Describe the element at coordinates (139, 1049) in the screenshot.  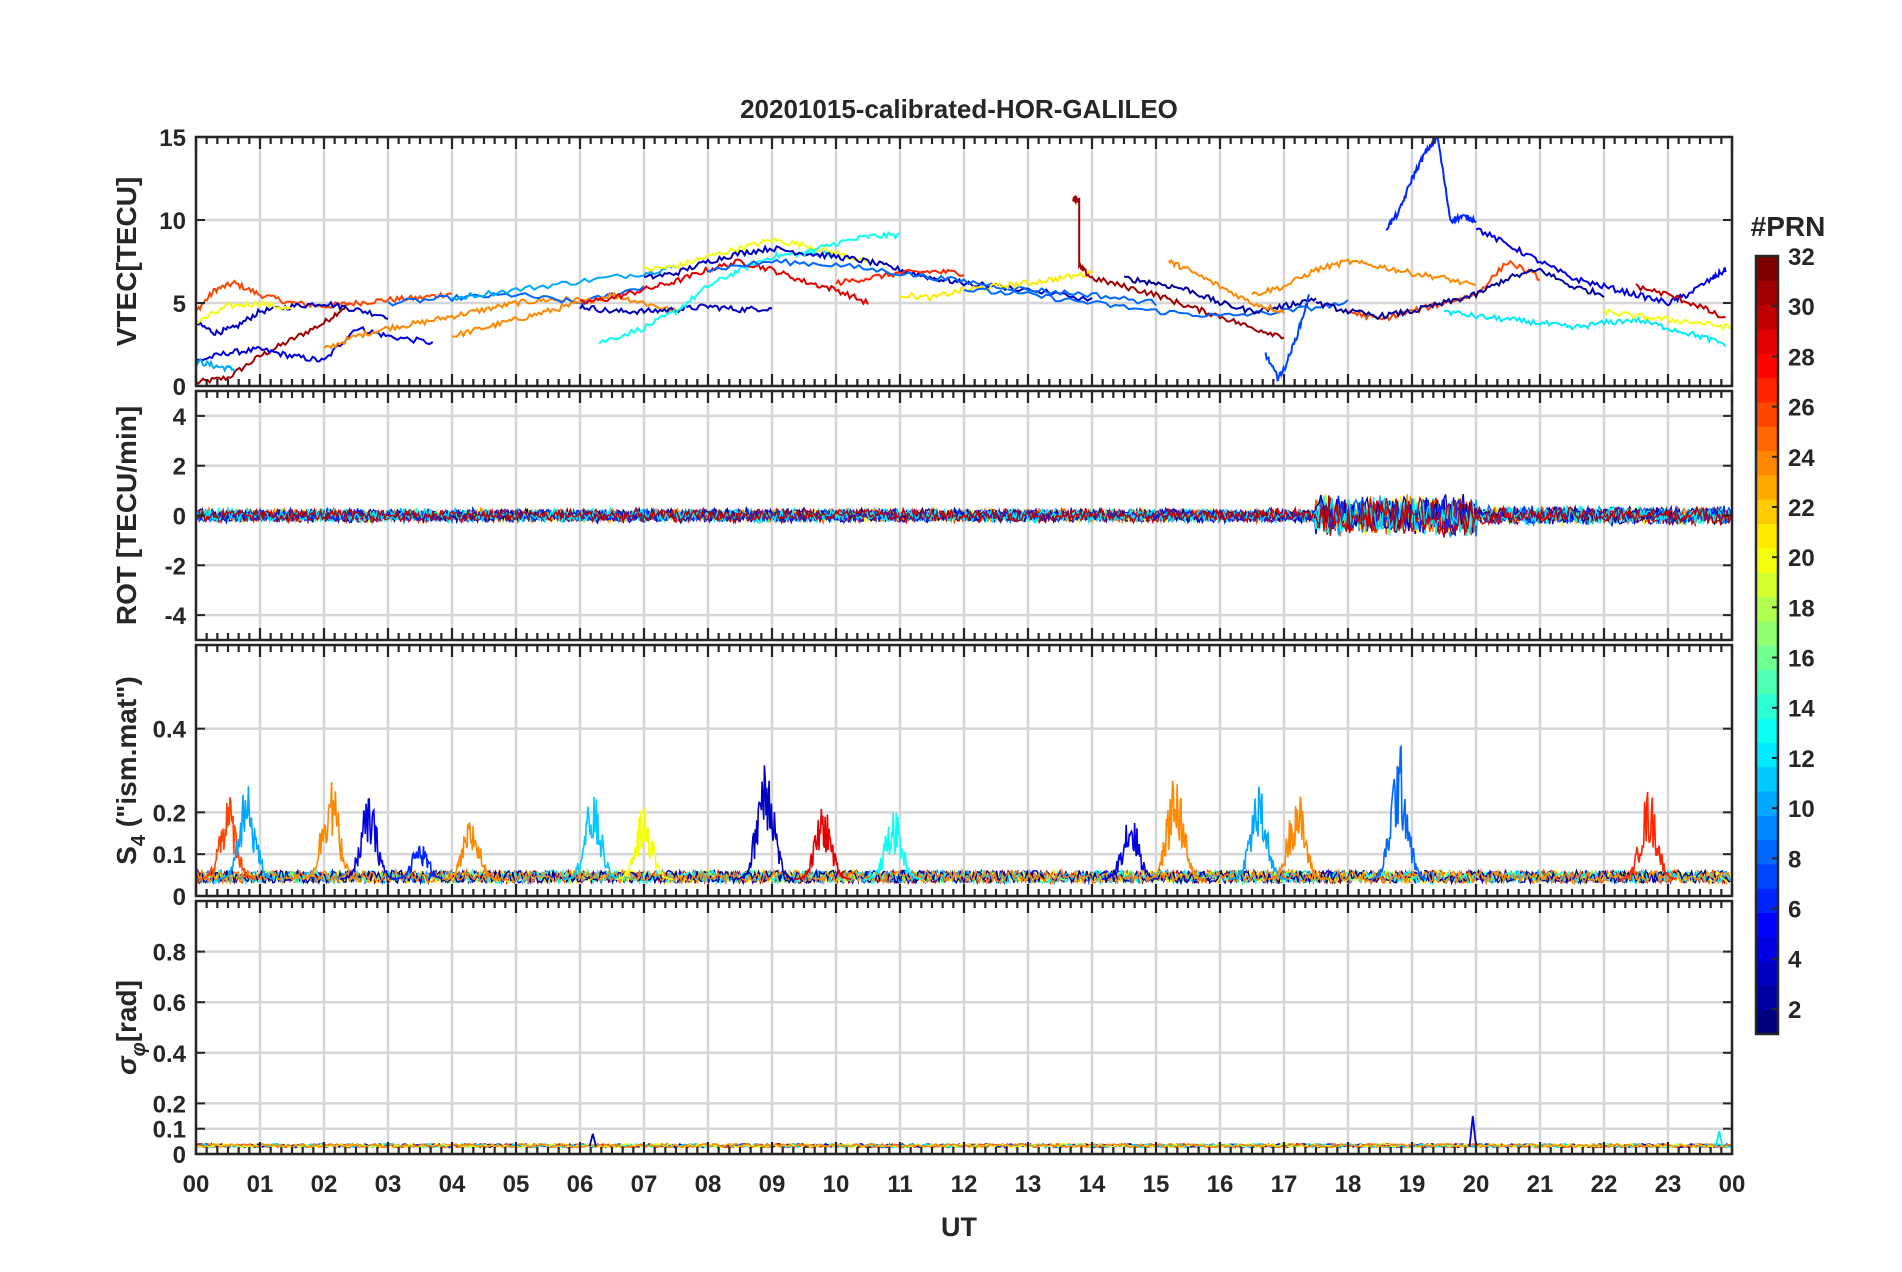
I see `y-label-sub: φ` at that location.